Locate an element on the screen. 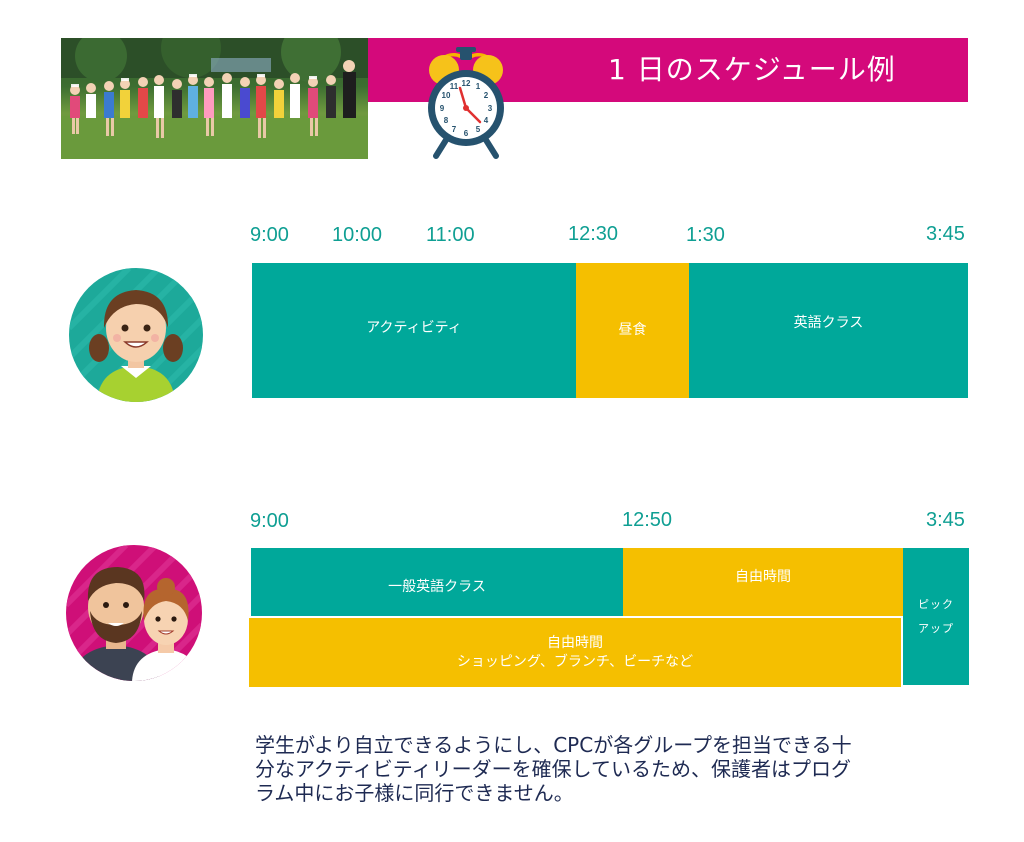  svg-text: 4 is located at coordinates (486, 120).